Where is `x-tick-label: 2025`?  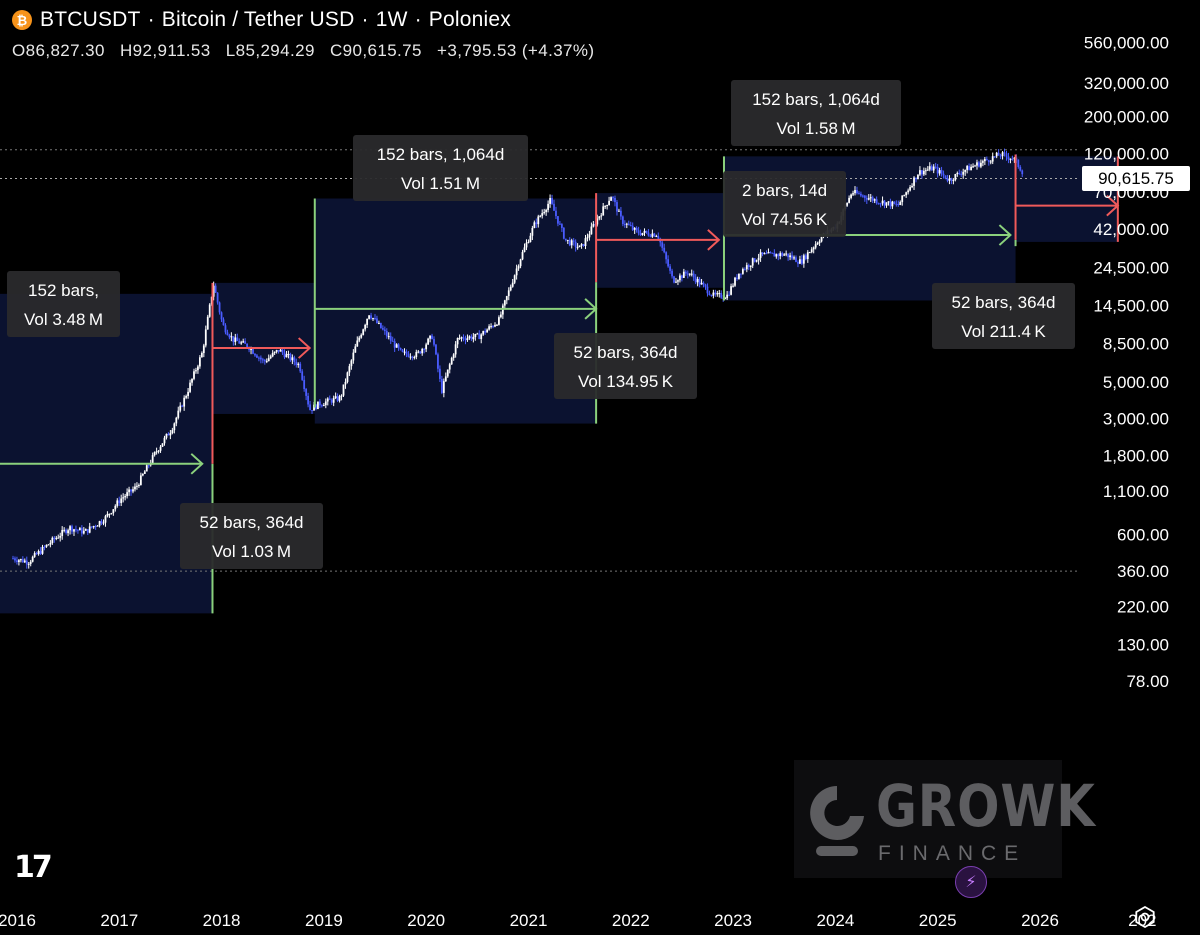
x-tick-label: 2025 is located at coordinates (938, 920).